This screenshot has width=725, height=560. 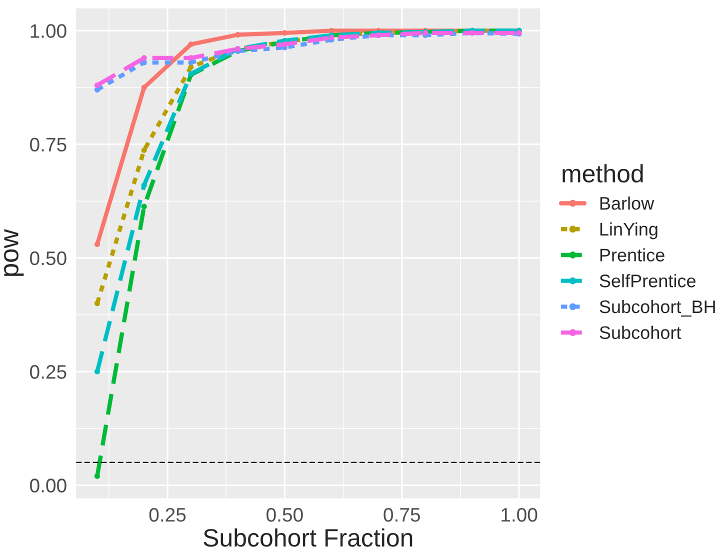 I want to click on x-axis-title: Subcohort Fraction, so click(x=308, y=537).